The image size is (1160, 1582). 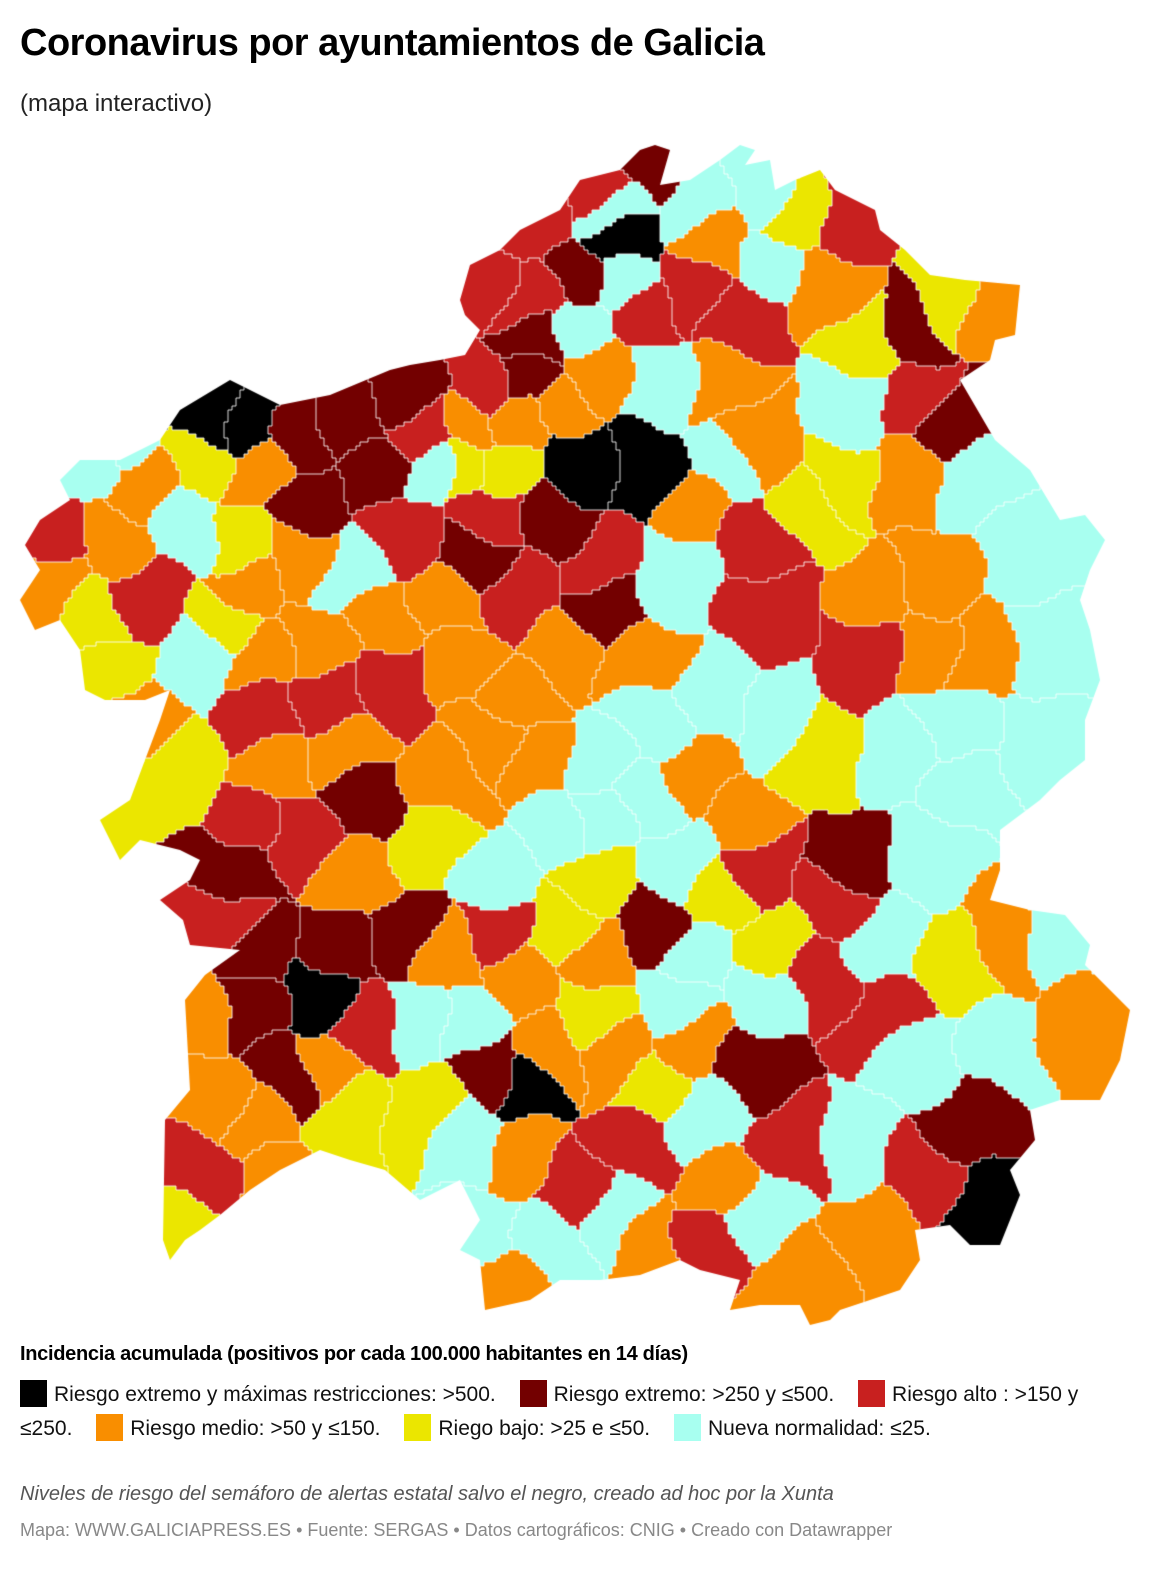 What do you see at coordinates (802, 1427) in the screenshot?
I see `legend-item-normal: Nueva normalidad: ≤25.` at bounding box center [802, 1427].